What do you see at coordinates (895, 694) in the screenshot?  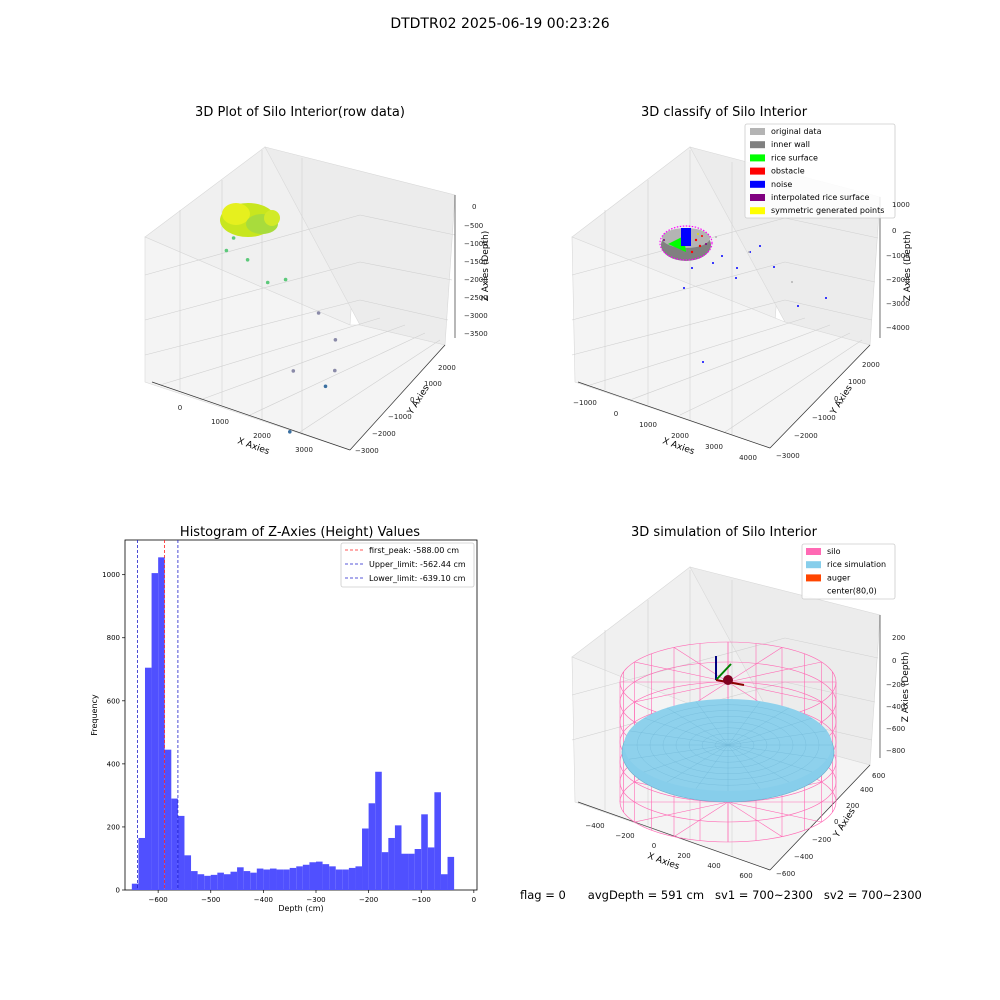 I see `simulation-3d-z-ticks: 200 0 −200 −400 −600 −800` at bounding box center [895, 694].